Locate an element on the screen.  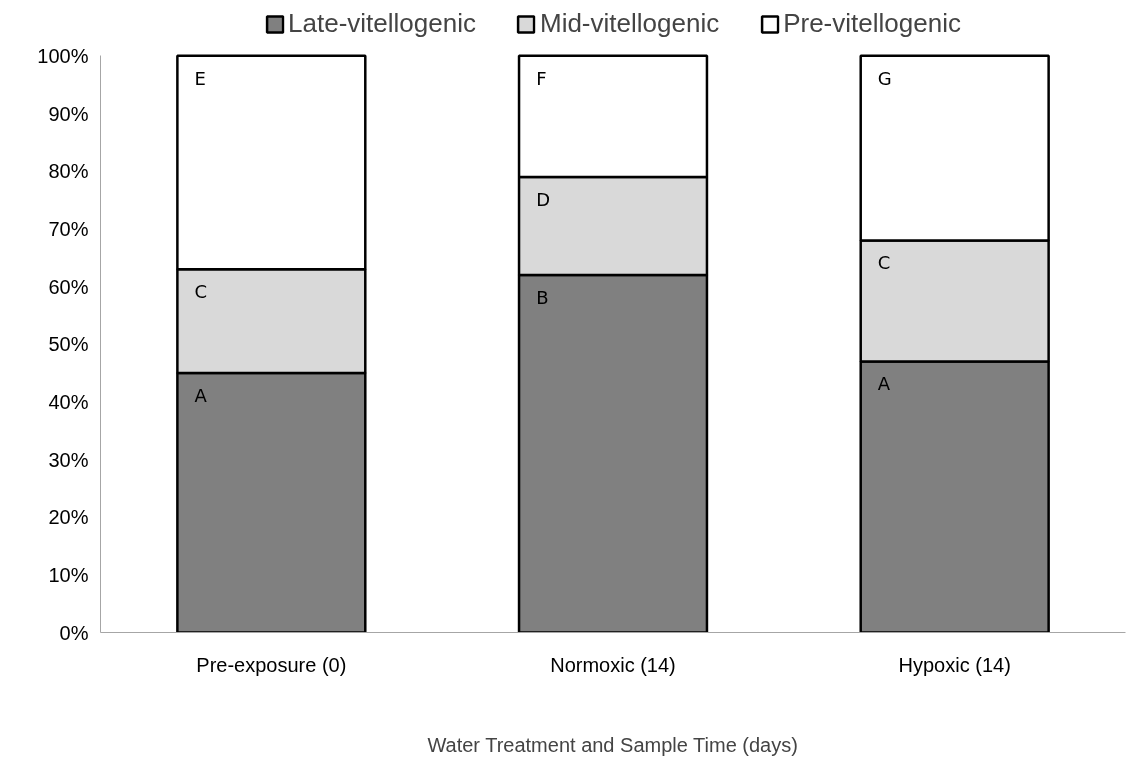
y-tick-label: 60% is located at coordinates (68, 286).